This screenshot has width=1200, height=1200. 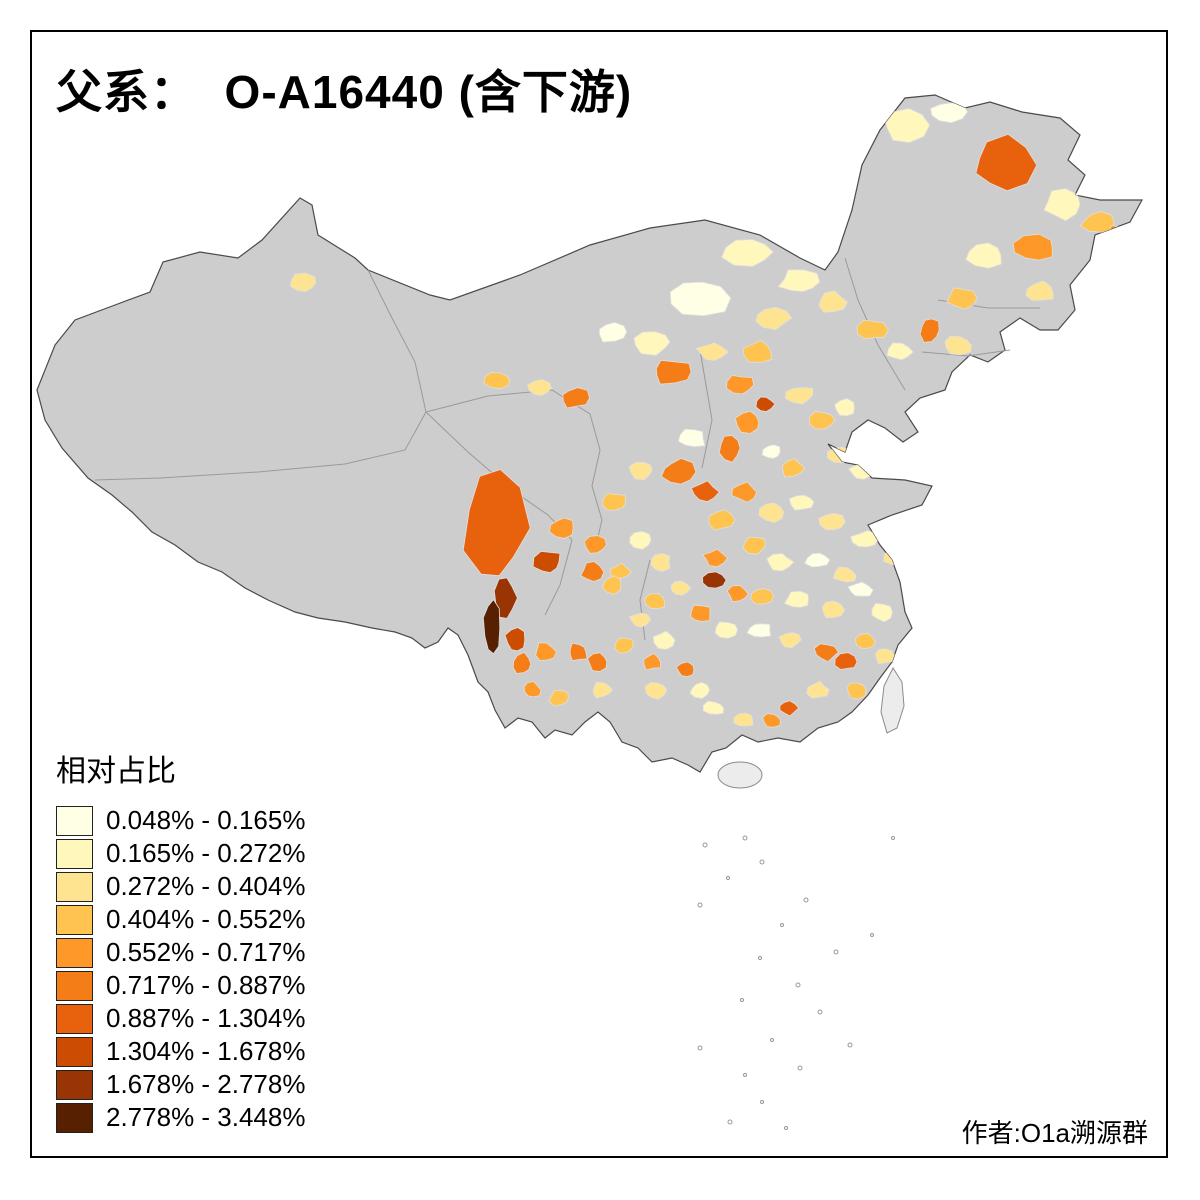 I want to click on legend-label: 2.778% - 3.448%, so click(x=206, y=1117).